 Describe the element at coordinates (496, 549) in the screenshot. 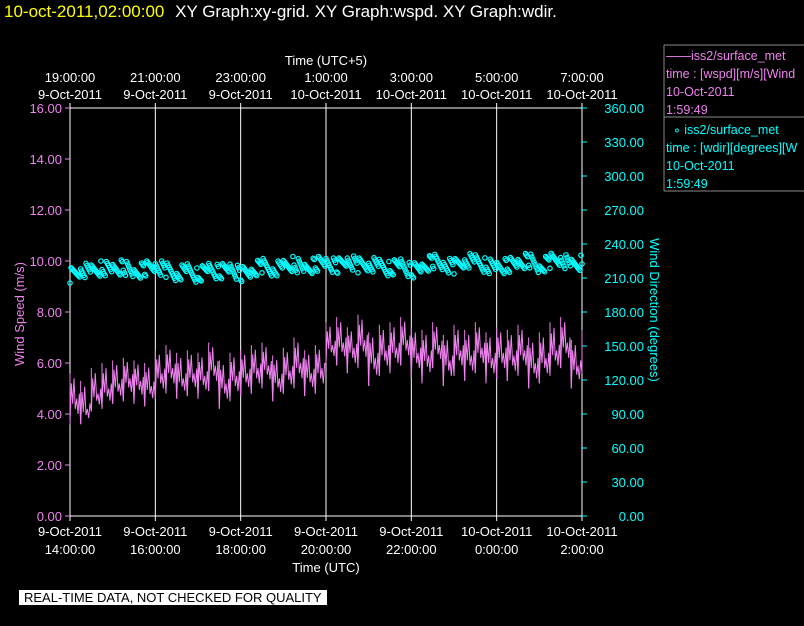

I see `x-tick-label-time: 0:00:00` at that location.